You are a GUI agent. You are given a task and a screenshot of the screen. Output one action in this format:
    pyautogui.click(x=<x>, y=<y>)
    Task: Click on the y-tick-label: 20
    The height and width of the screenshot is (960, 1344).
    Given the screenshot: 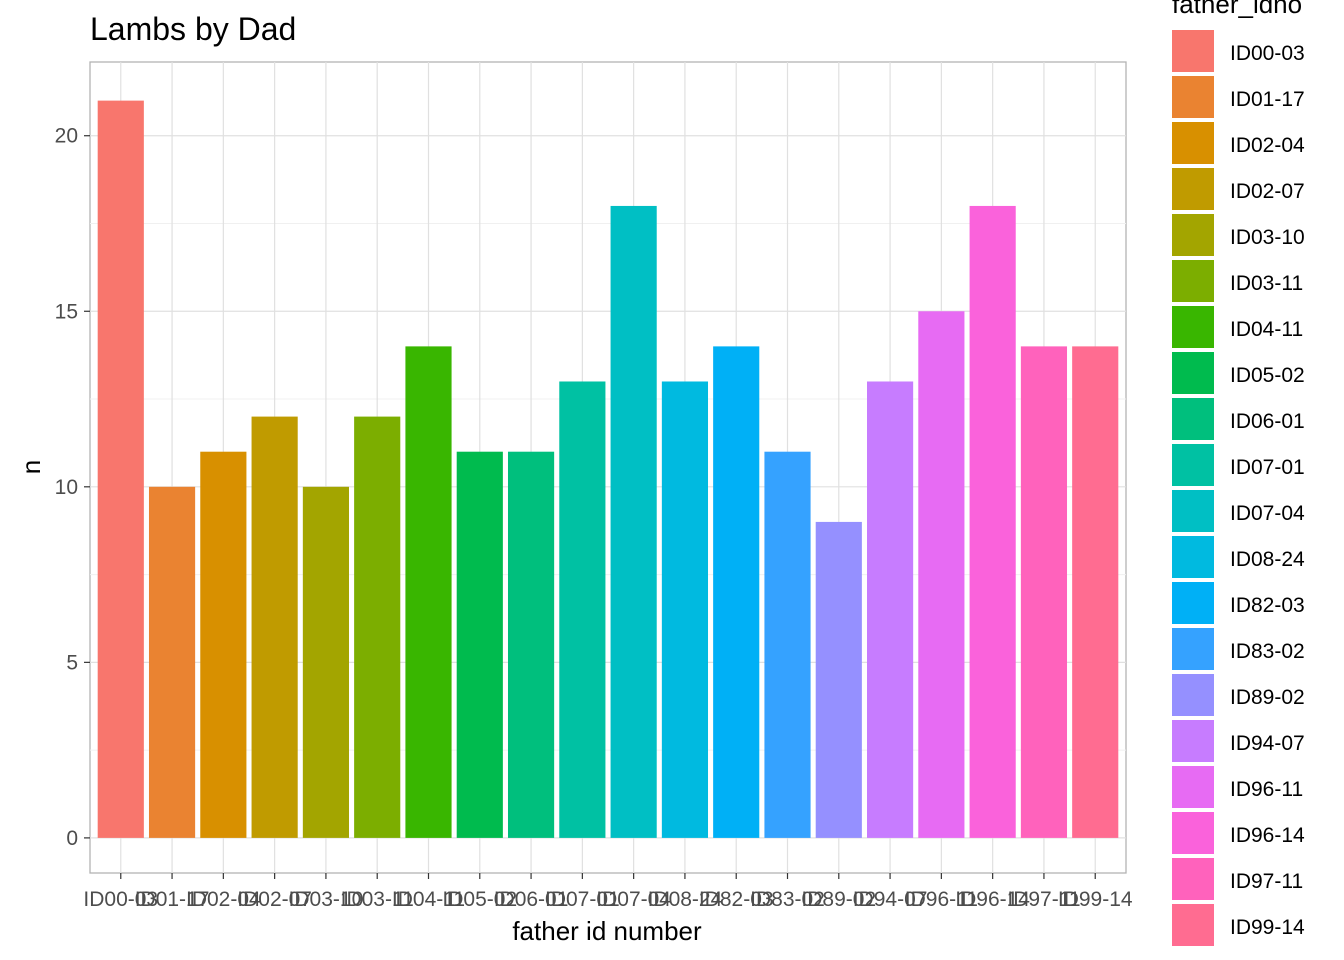 What is the action you would take?
    pyautogui.click(x=66, y=136)
    